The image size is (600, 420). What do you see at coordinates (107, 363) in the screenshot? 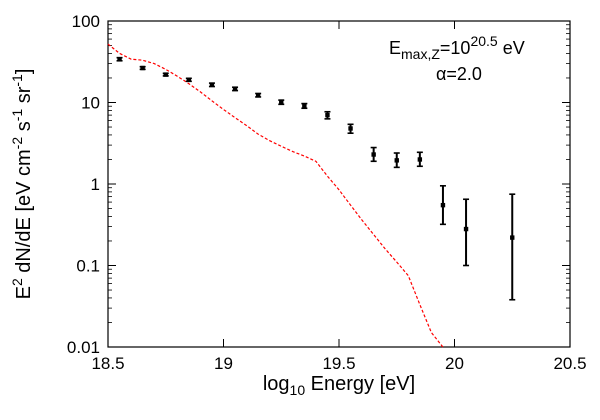
I see `x-tick-label: 18.5` at bounding box center [107, 363].